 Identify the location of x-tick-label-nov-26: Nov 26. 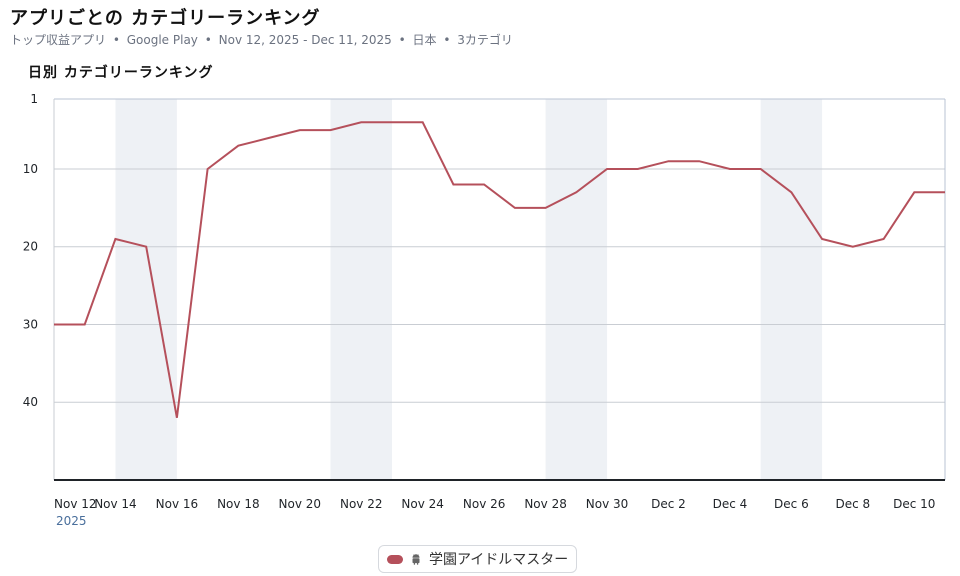
(484, 504).